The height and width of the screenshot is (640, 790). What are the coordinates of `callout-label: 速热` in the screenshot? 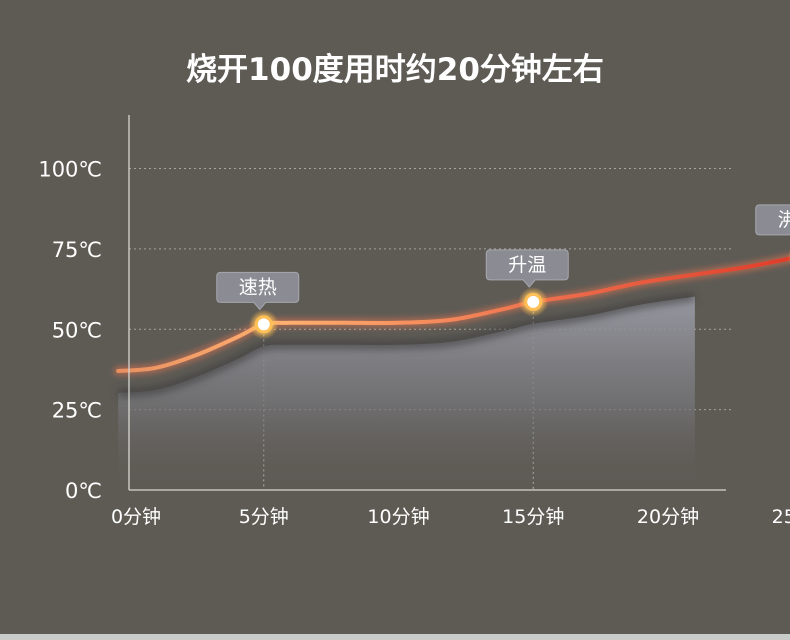 It's located at (258, 287).